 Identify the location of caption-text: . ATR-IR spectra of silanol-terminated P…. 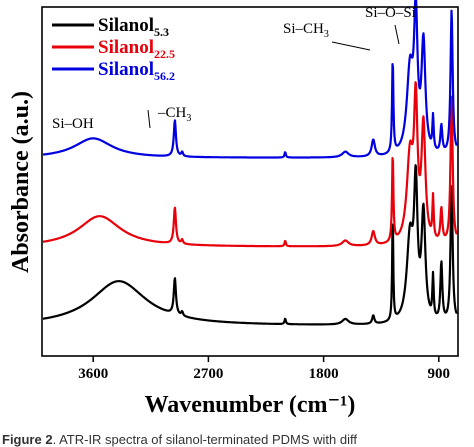
(204, 439).